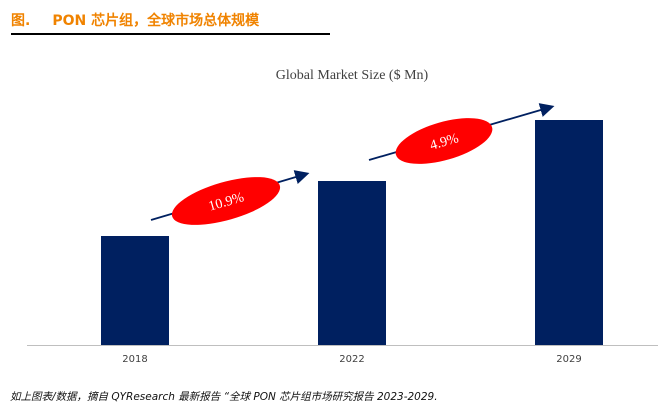 This screenshot has height=409, width=658. I want to click on bar-2018, so click(135, 290).